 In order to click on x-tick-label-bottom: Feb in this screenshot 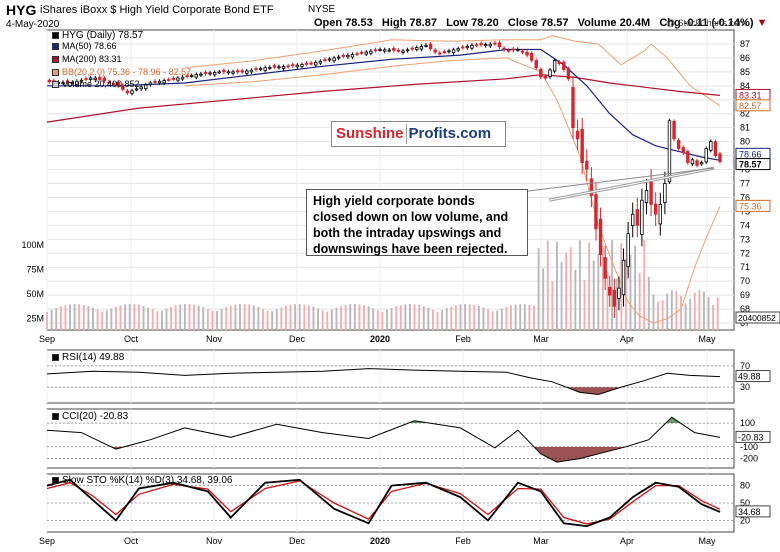, I will do `click(463, 541)`.